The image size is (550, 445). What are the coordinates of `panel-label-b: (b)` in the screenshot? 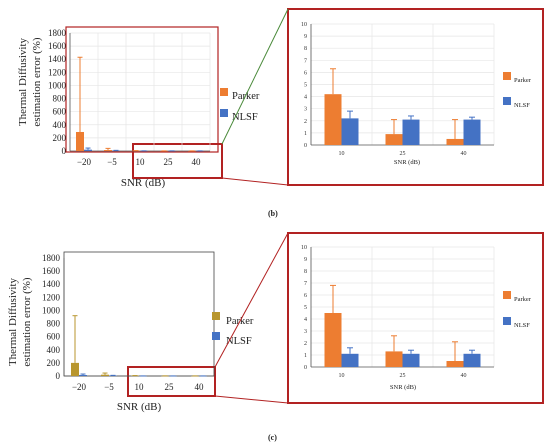 It's located at (273, 213).